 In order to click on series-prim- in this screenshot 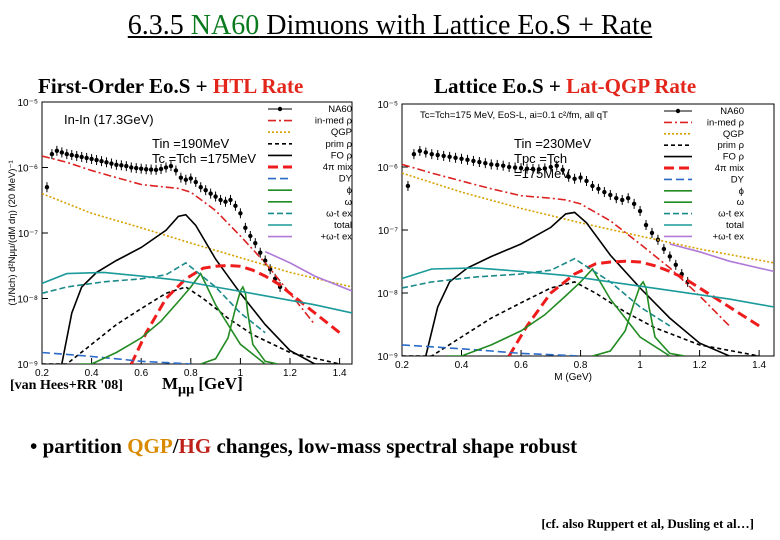, I will do `click(191, 325)`.